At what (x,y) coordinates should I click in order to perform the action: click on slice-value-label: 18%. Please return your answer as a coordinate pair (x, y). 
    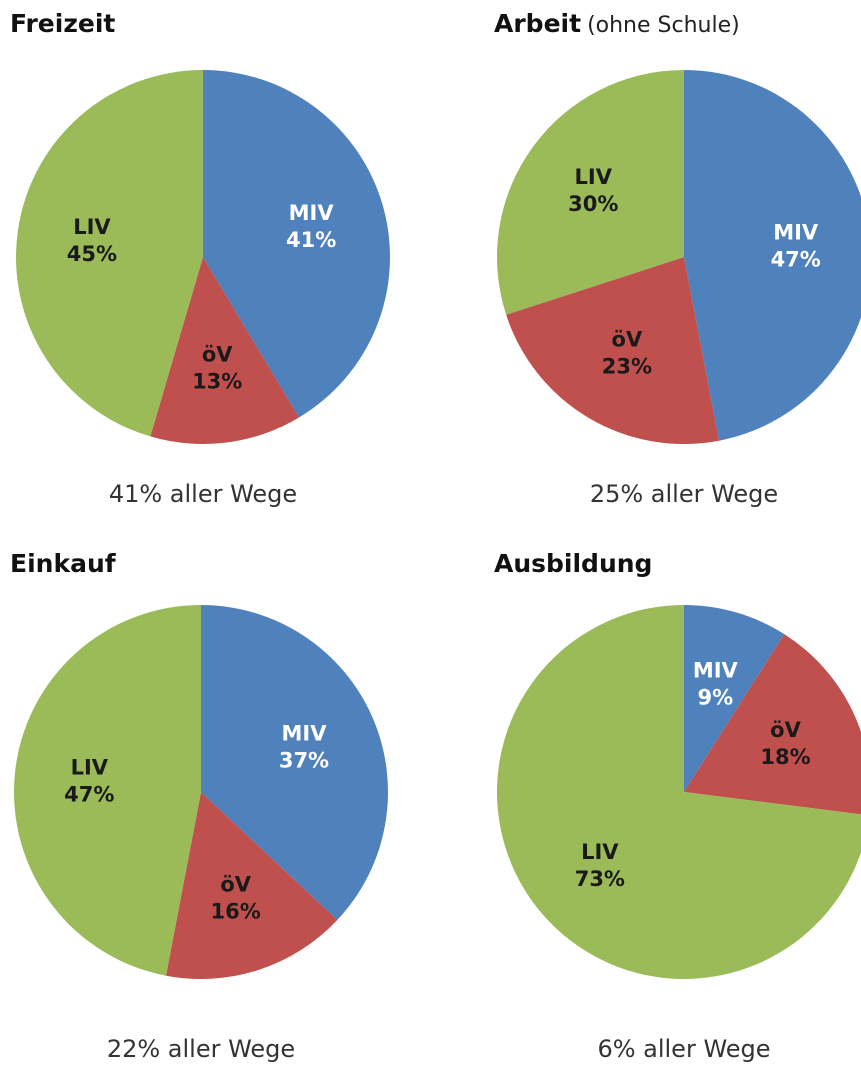
    Looking at the image, I should click on (785, 757).